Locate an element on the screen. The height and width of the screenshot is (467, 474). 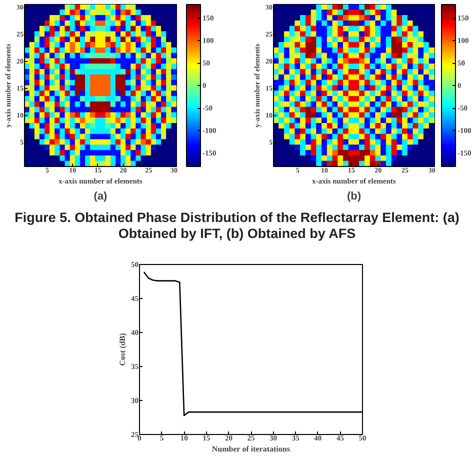
caption: Figure 5. Obtained Phase Distribution of the Reflectarray Element: (a) Obtained by IFT, (b) Obtained by AFS is located at coordinates (237, 226).